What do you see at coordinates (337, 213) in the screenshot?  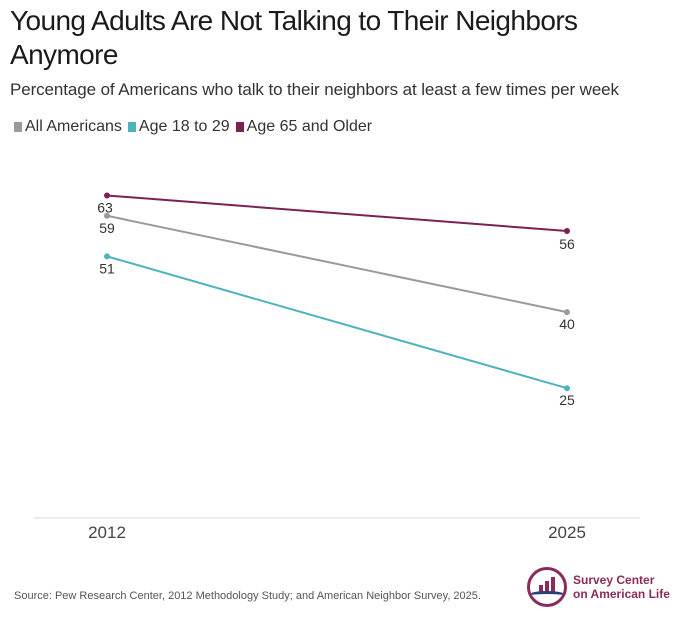 I see `series-line-age-65-and-older` at bounding box center [337, 213].